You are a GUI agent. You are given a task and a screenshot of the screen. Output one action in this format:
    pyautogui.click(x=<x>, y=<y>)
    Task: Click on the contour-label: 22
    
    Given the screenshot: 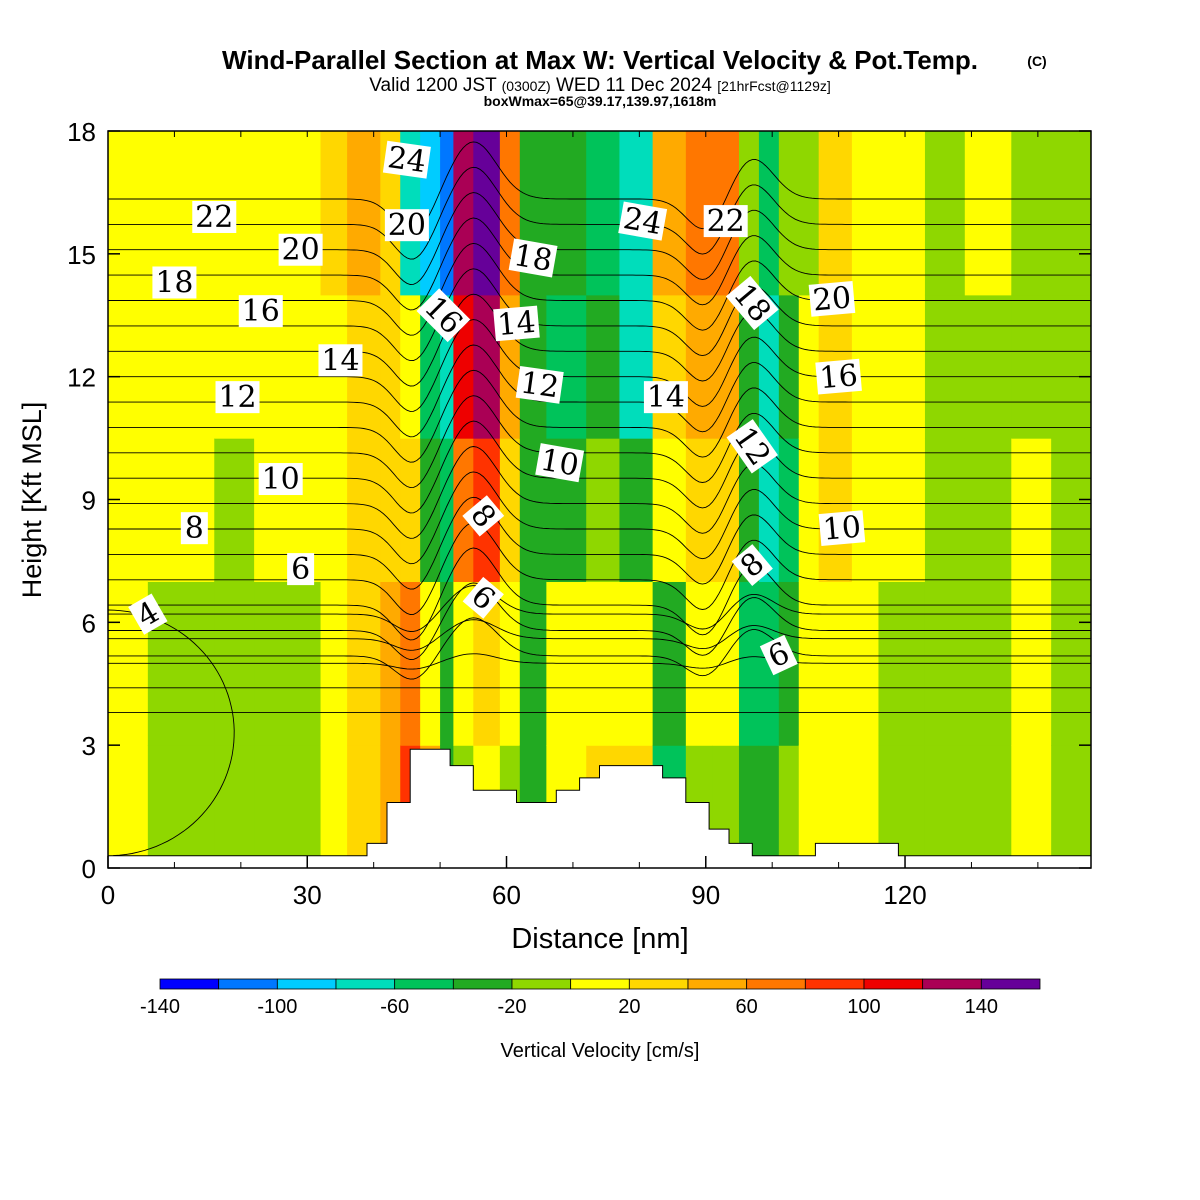 What is the action you would take?
    pyautogui.click(x=214, y=217)
    